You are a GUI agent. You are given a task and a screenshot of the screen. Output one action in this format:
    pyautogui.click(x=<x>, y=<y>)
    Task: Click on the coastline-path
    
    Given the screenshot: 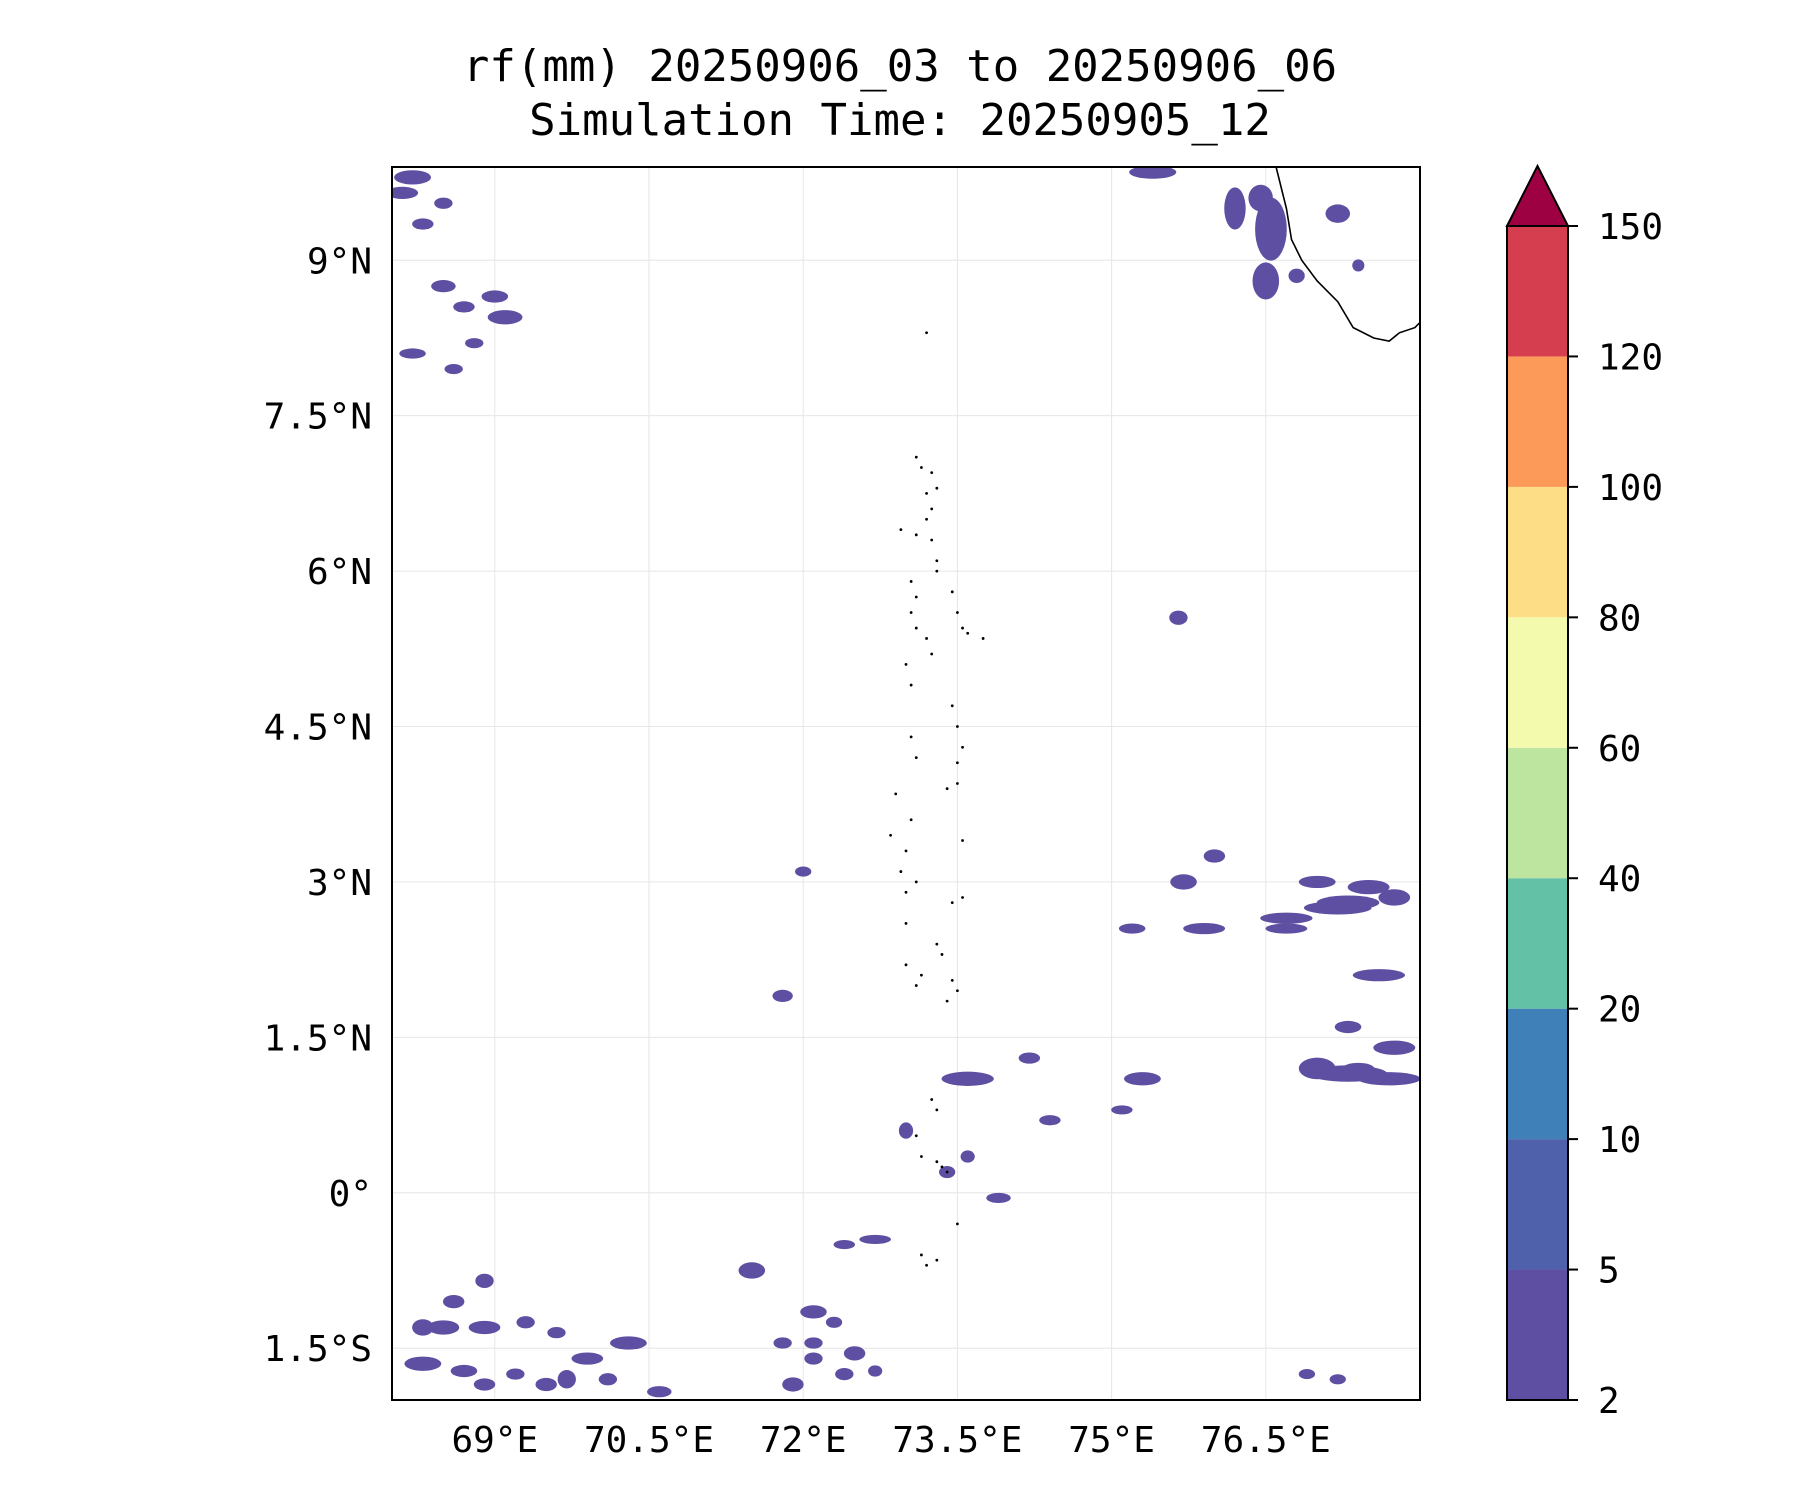 What is the action you would take?
    pyautogui.click(x=1347, y=254)
    